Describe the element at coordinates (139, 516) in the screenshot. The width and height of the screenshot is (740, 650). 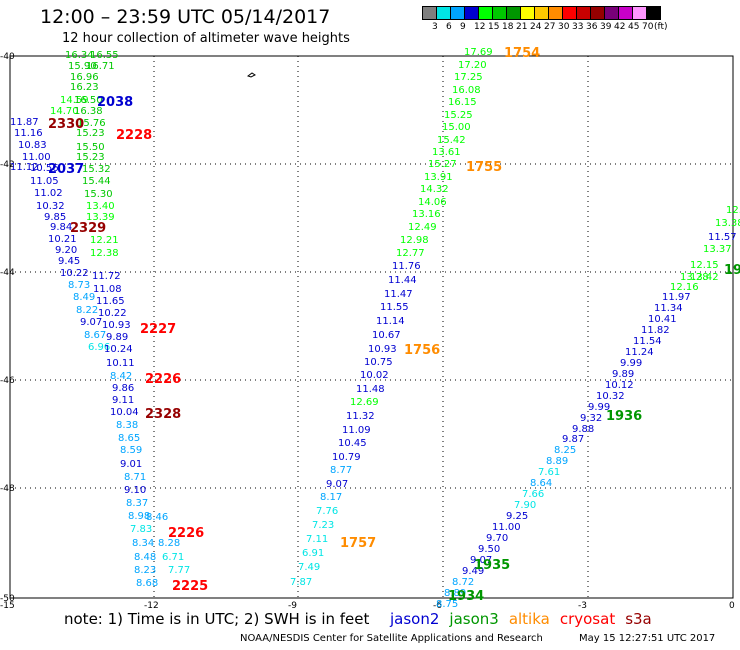
I see `wave-height-value: 8.98` at that location.